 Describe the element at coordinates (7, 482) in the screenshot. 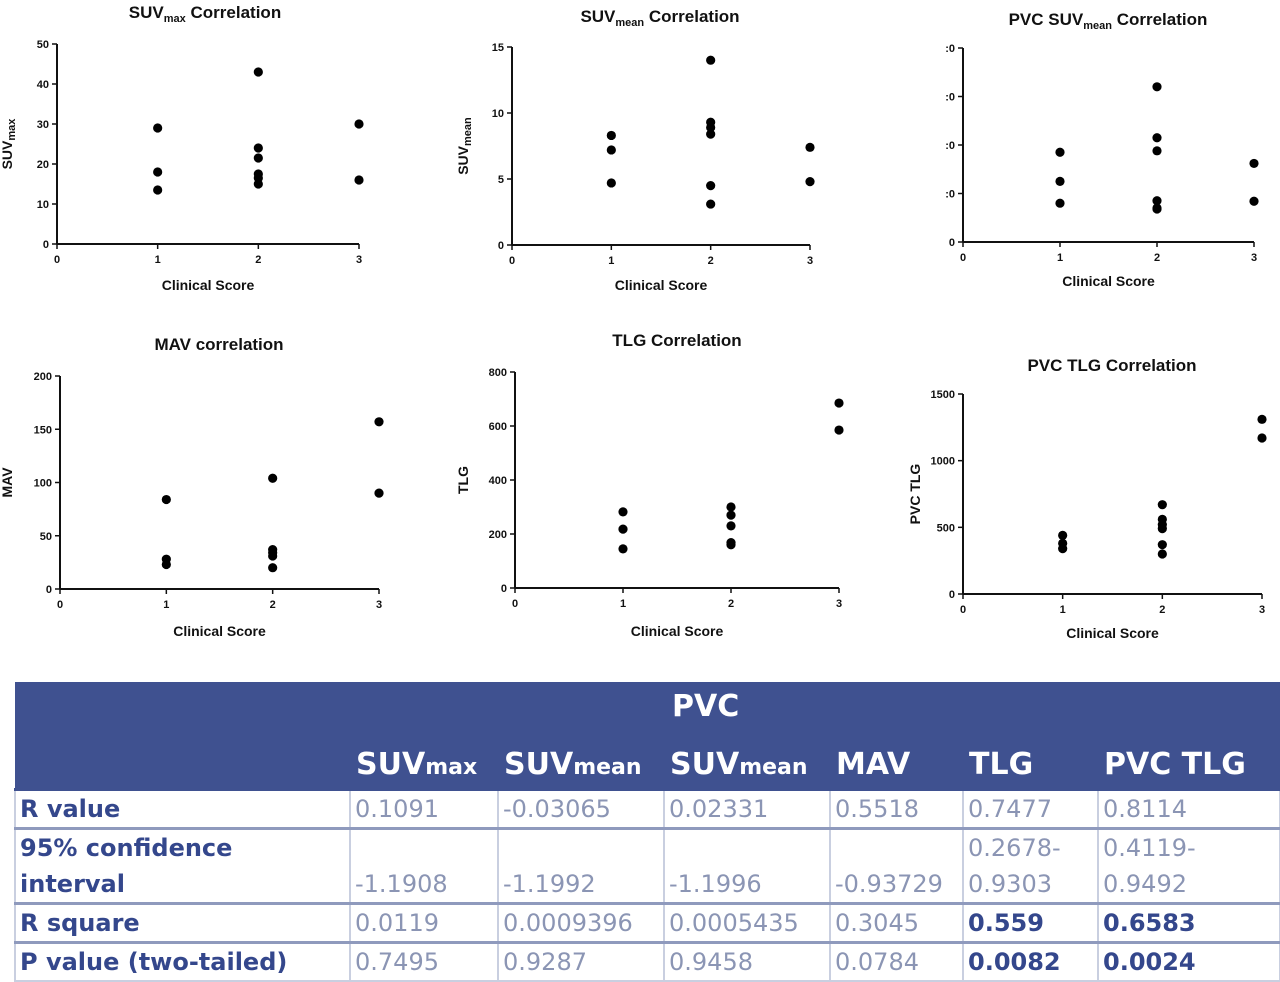

I see `y-axis-label: MAV` at that location.